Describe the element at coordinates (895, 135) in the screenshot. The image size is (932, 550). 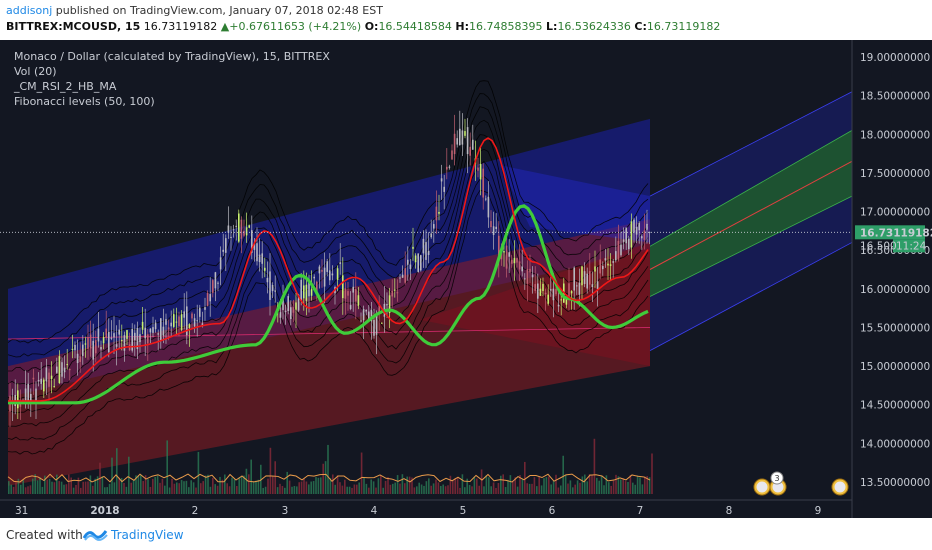
I see `y-tick-label: 18.00000000` at that location.